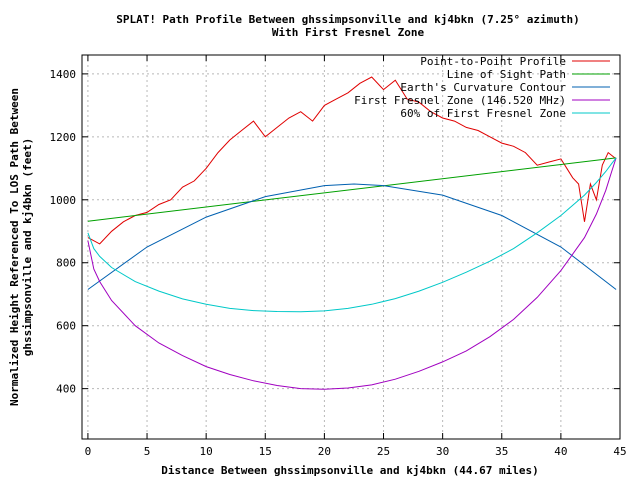 The width and height of the screenshot is (640, 480). What do you see at coordinates (383, 451) in the screenshot?
I see `x-tick-label: 25` at bounding box center [383, 451].